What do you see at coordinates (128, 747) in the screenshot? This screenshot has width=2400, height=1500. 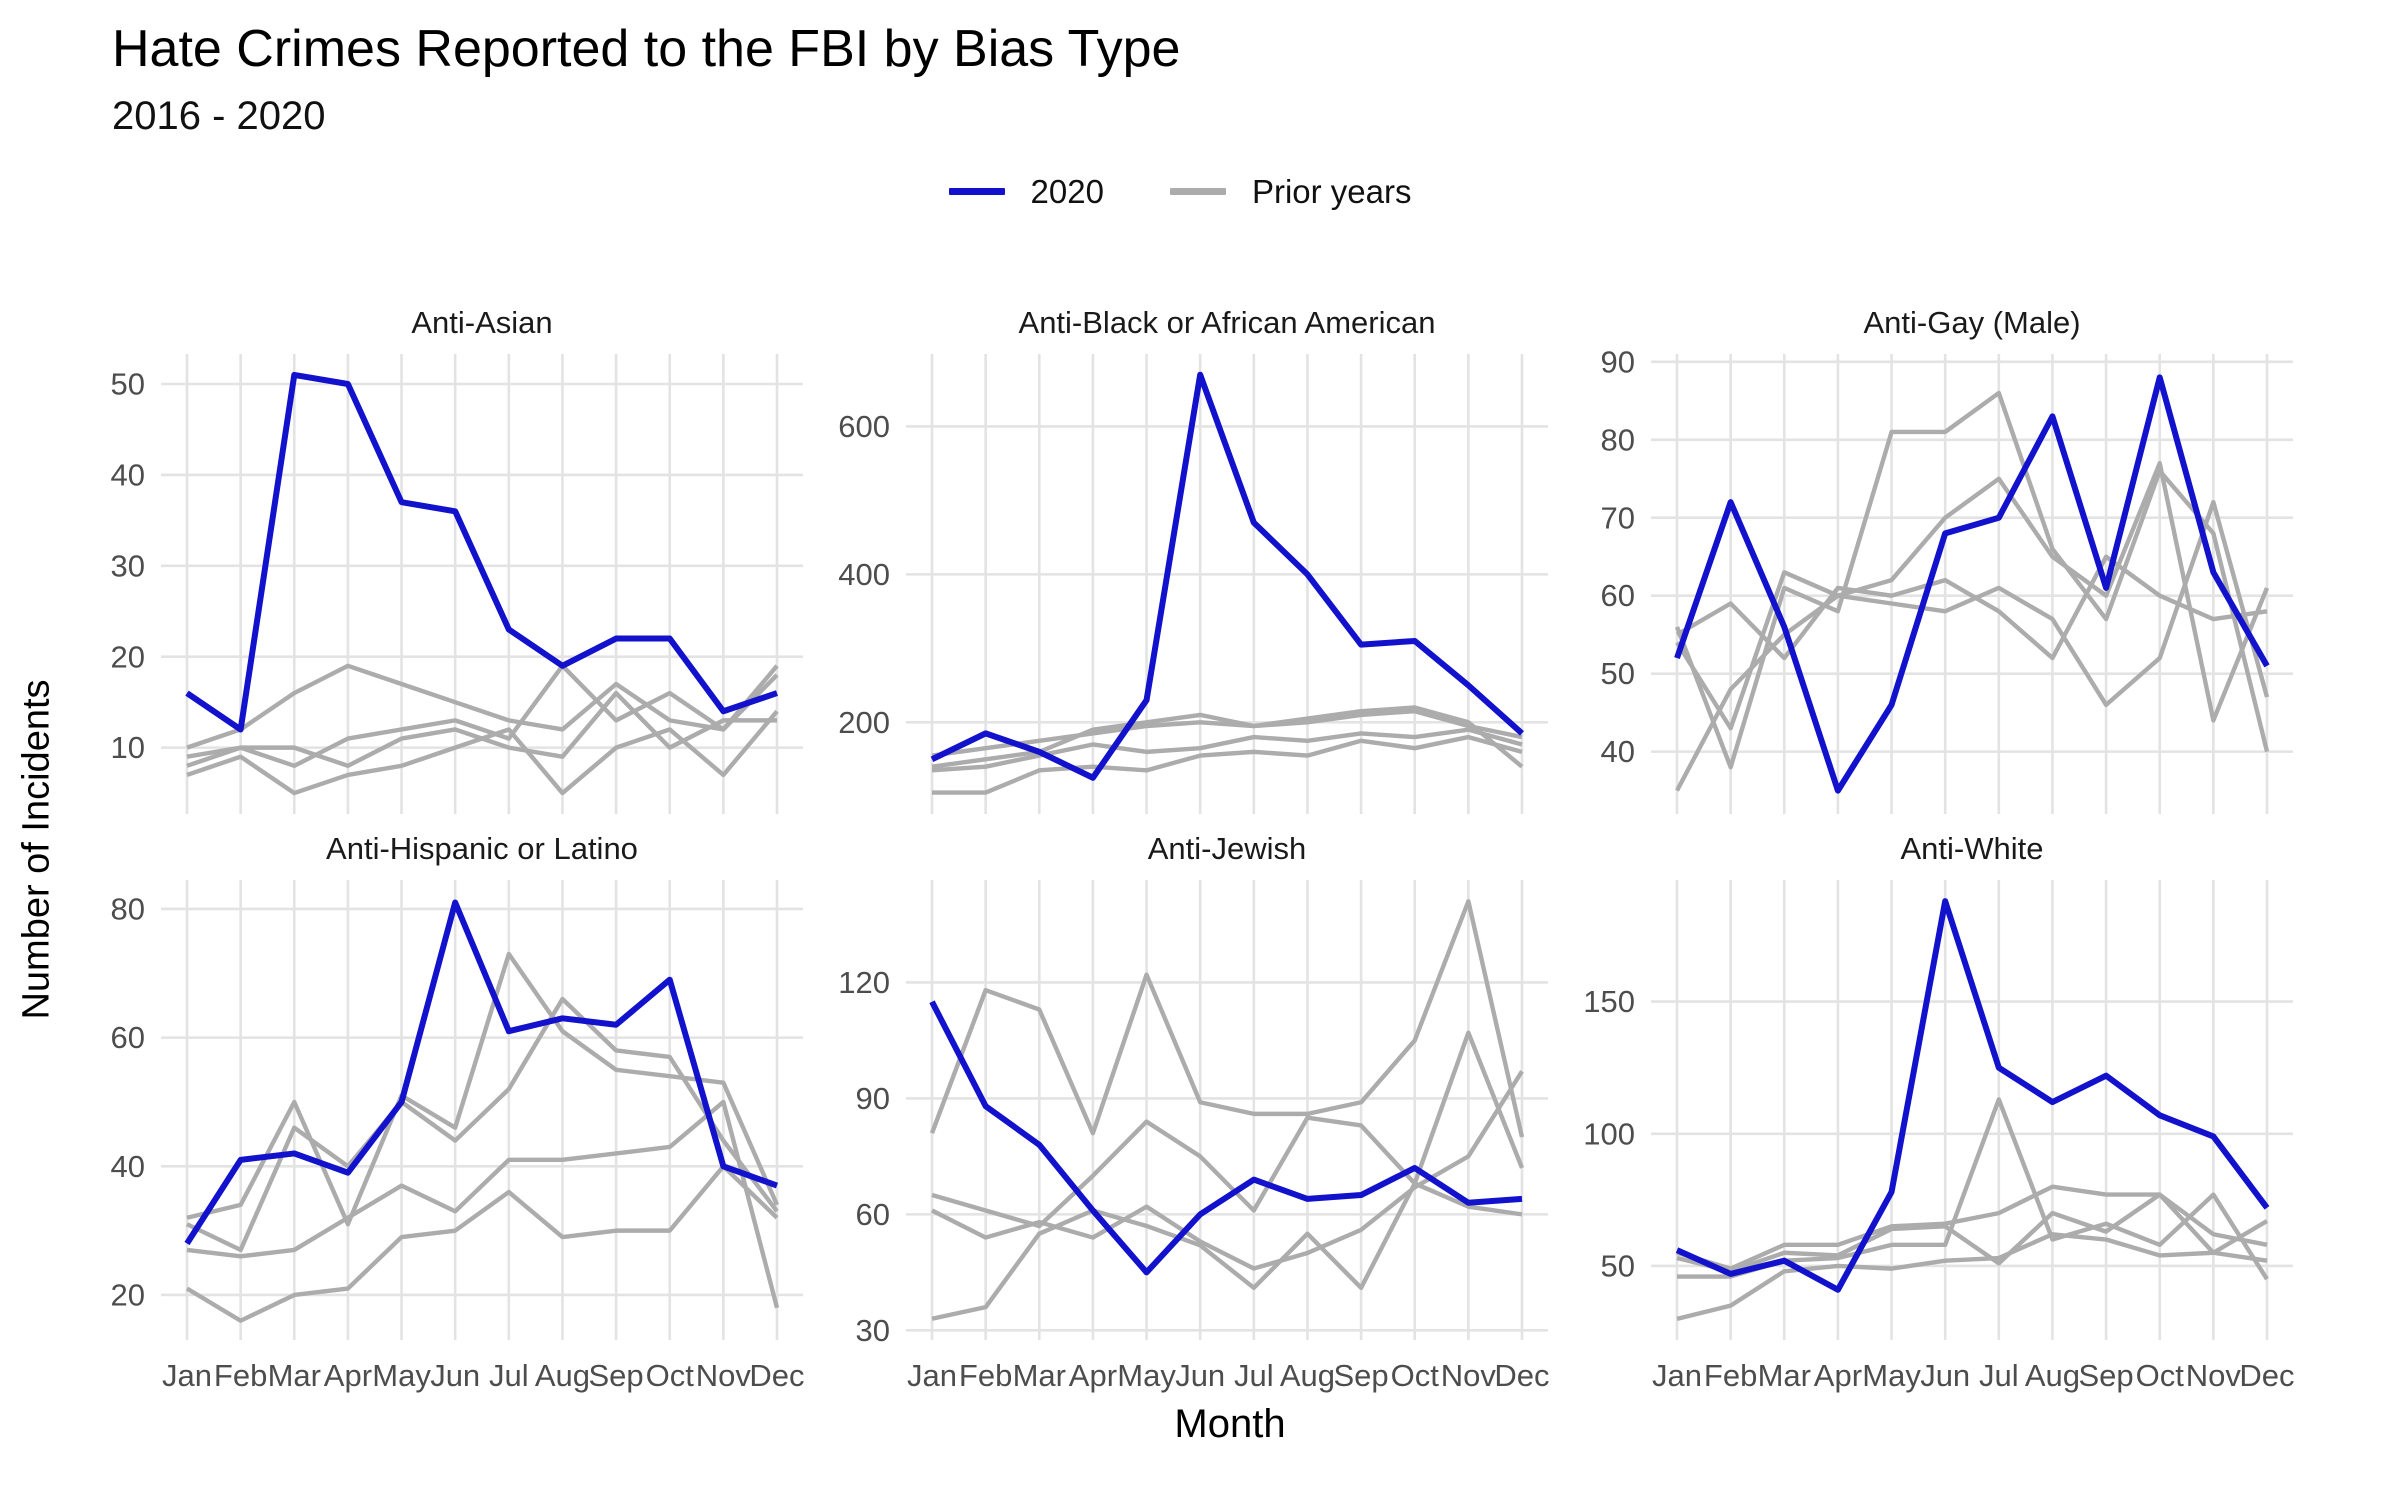 I see `y-tick-label: 10` at bounding box center [128, 747].